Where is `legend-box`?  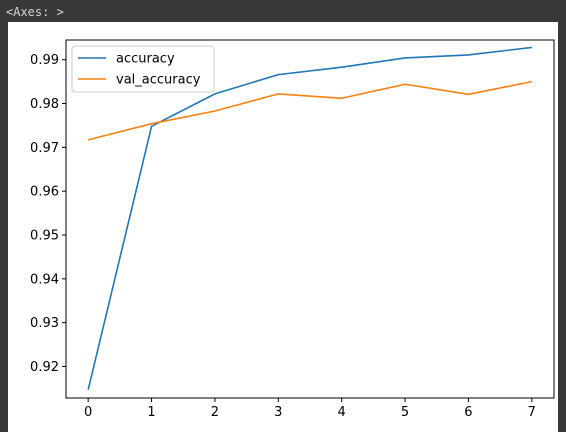 legend-box is located at coordinates (143, 69).